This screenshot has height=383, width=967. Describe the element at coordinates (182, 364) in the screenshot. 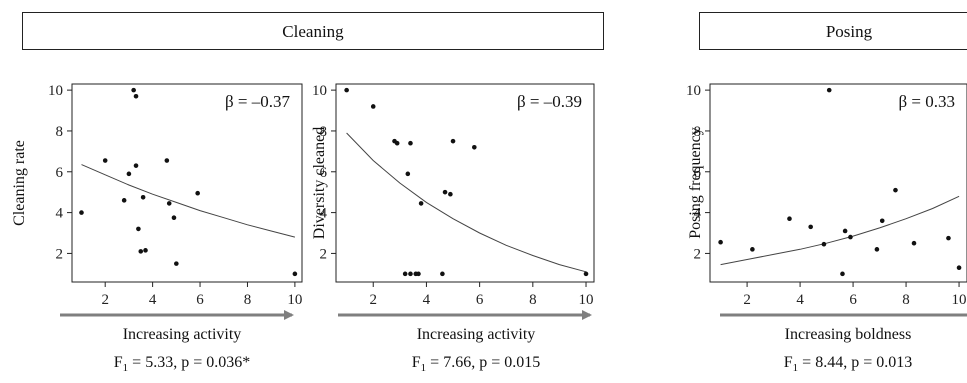

I see `stat-cleaning-rate: F1 = 5.33, p = 0.036*` at that location.